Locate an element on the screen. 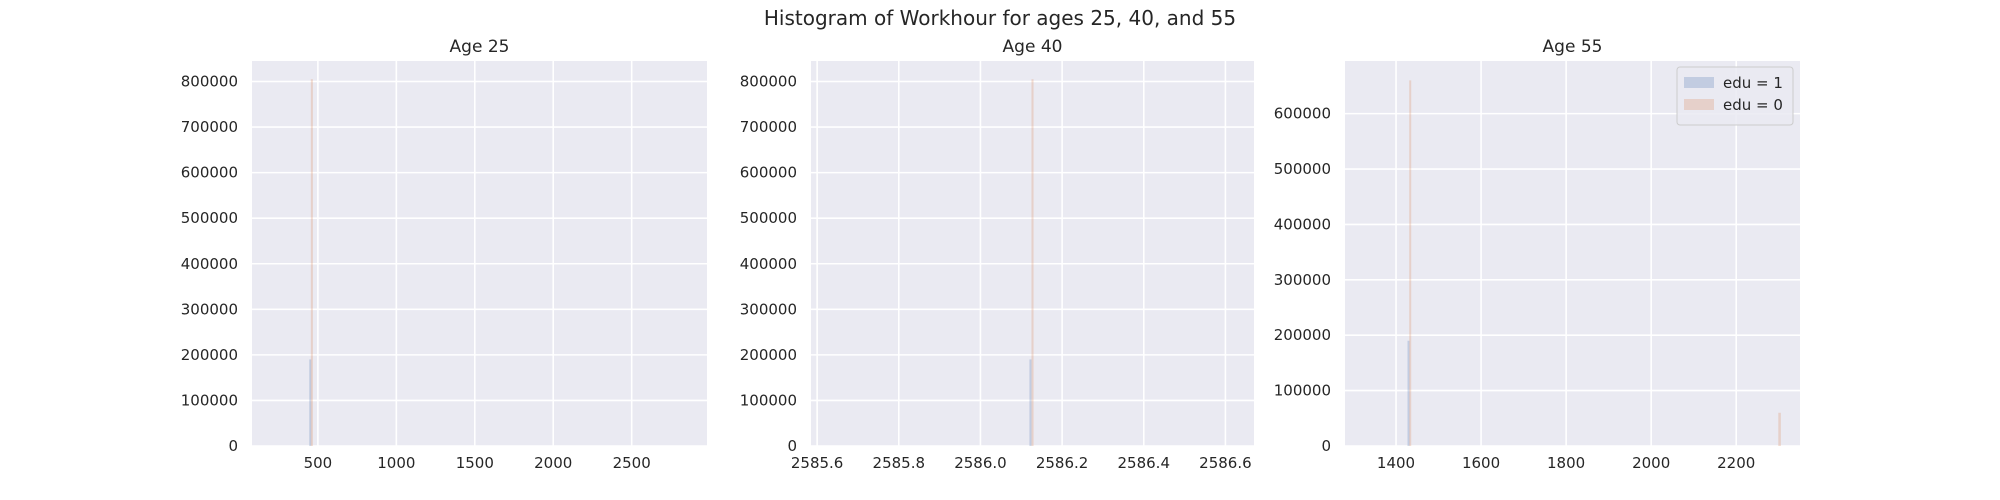 The height and width of the screenshot is (500, 2000). x-tick-label: 1600 is located at coordinates (1481, 463).